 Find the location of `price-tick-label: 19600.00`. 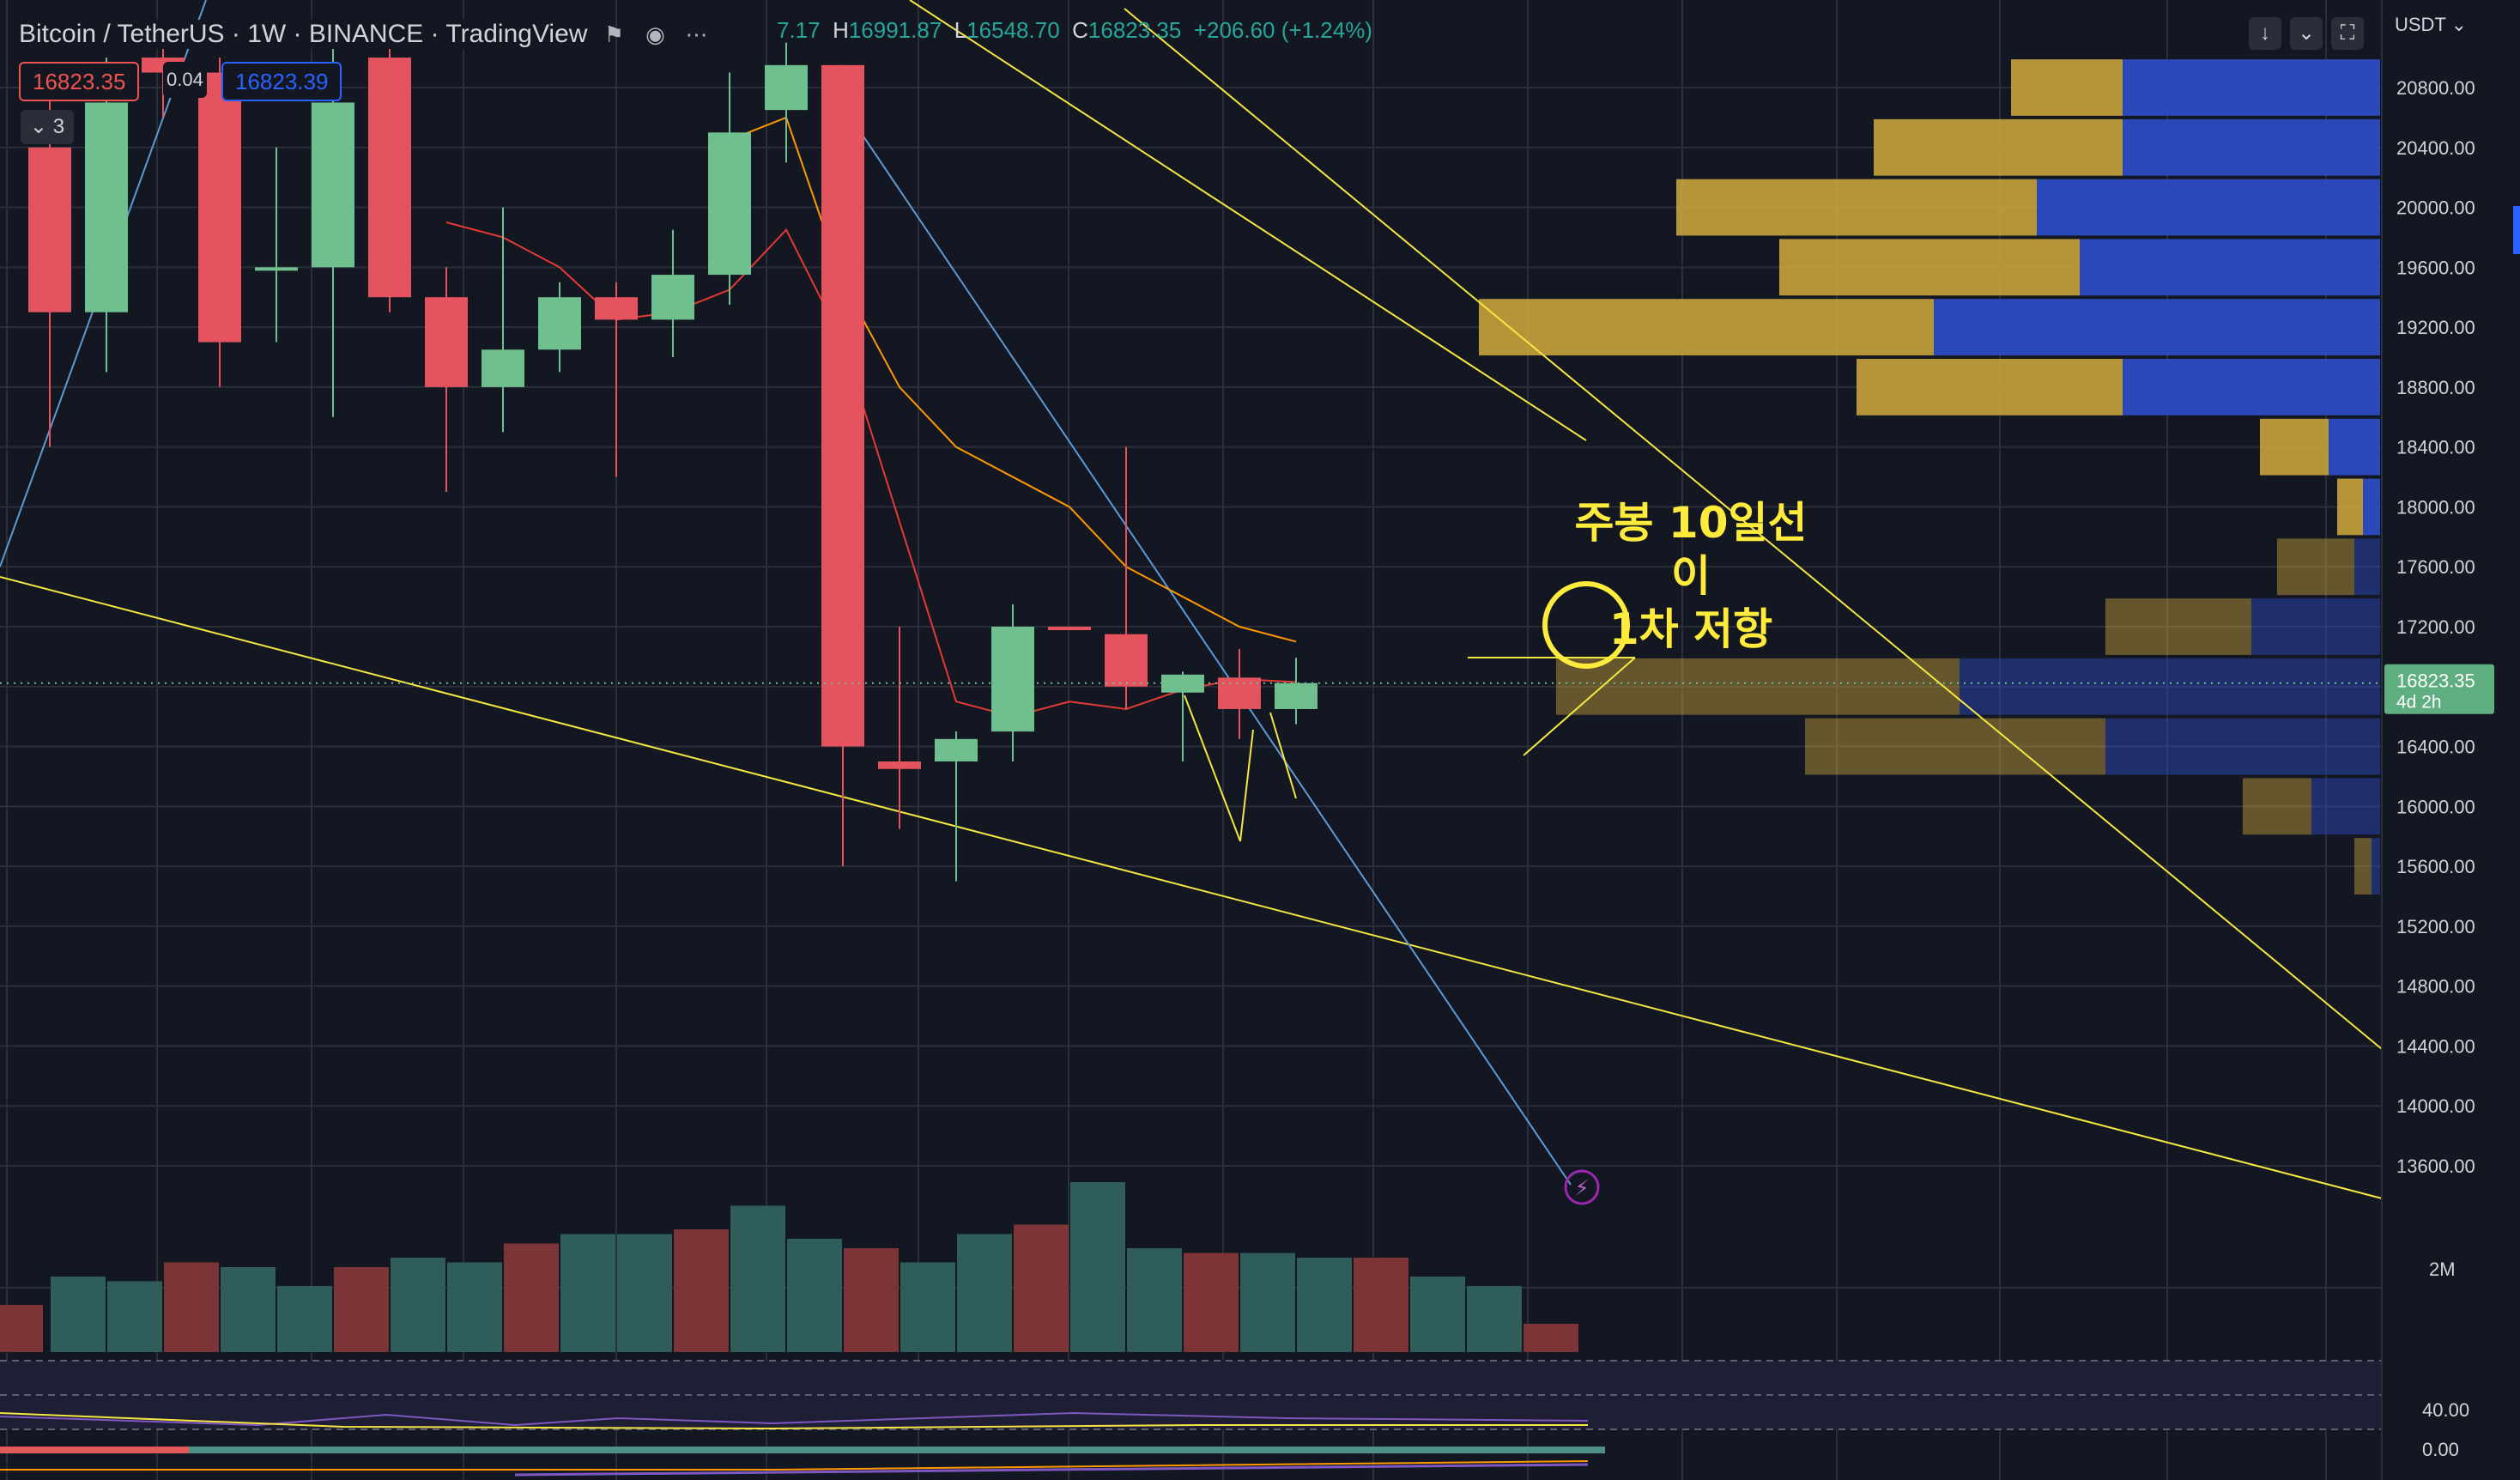

price-tick-label: 19600.00 is located at coordinates (2435, 267).